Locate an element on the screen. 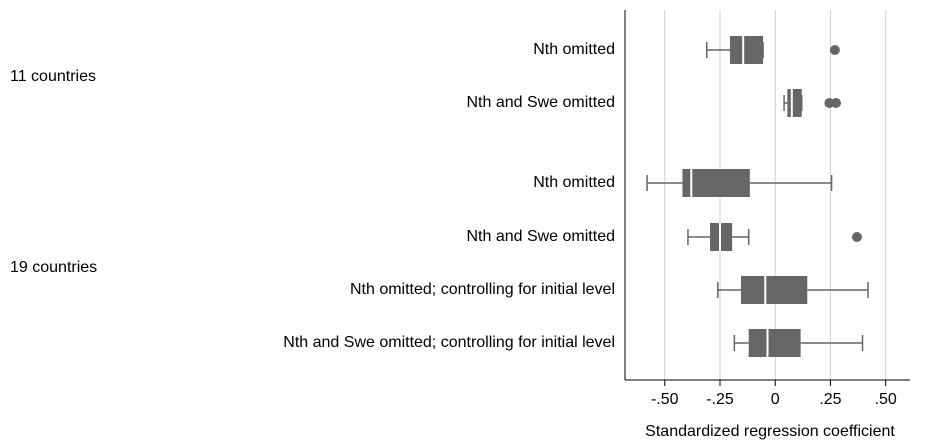  x-tick-label: .25 is located at coordinates (830, 399).